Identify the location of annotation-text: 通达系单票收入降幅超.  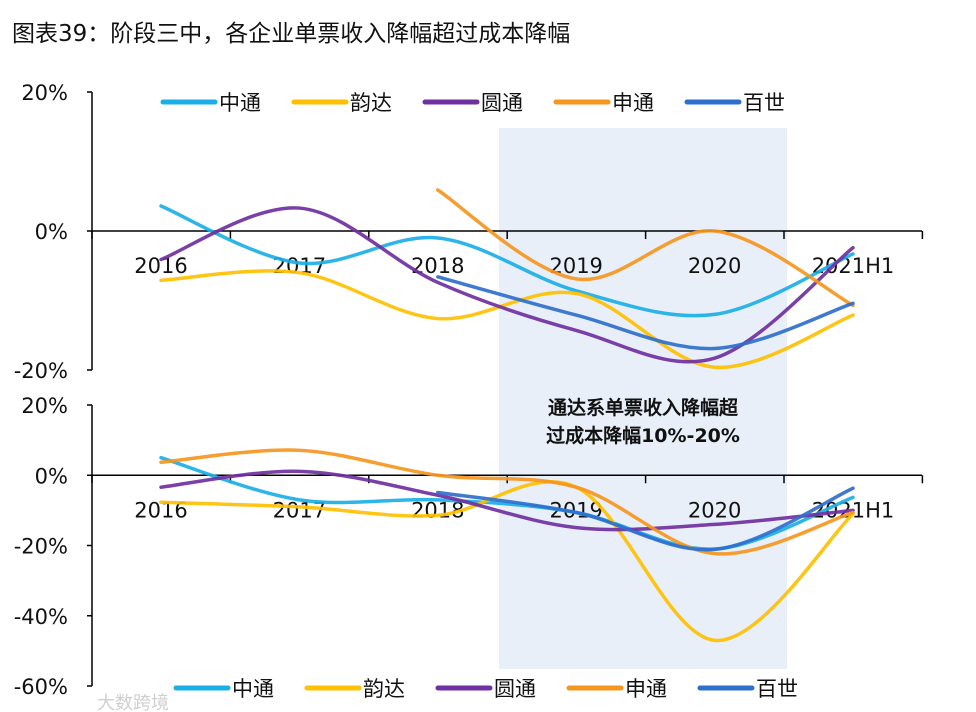
(643, 407).